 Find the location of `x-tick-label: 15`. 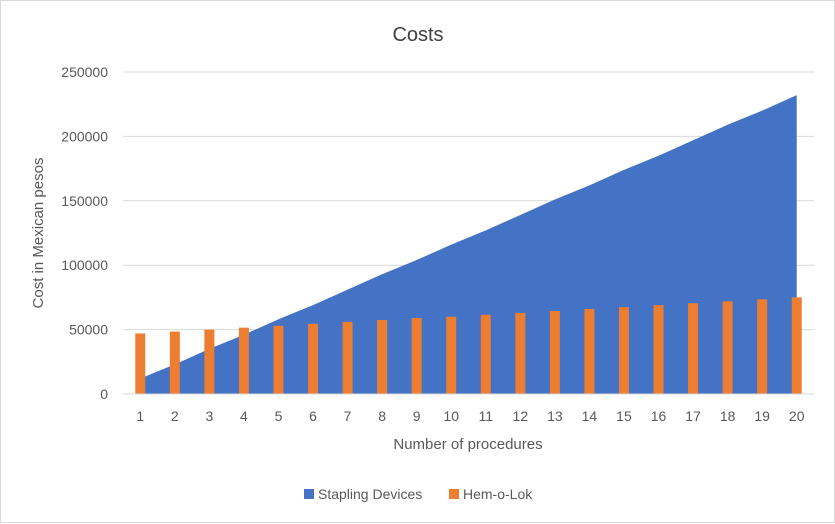

x-tick-label: 15 is located at coordinates (624, 416).